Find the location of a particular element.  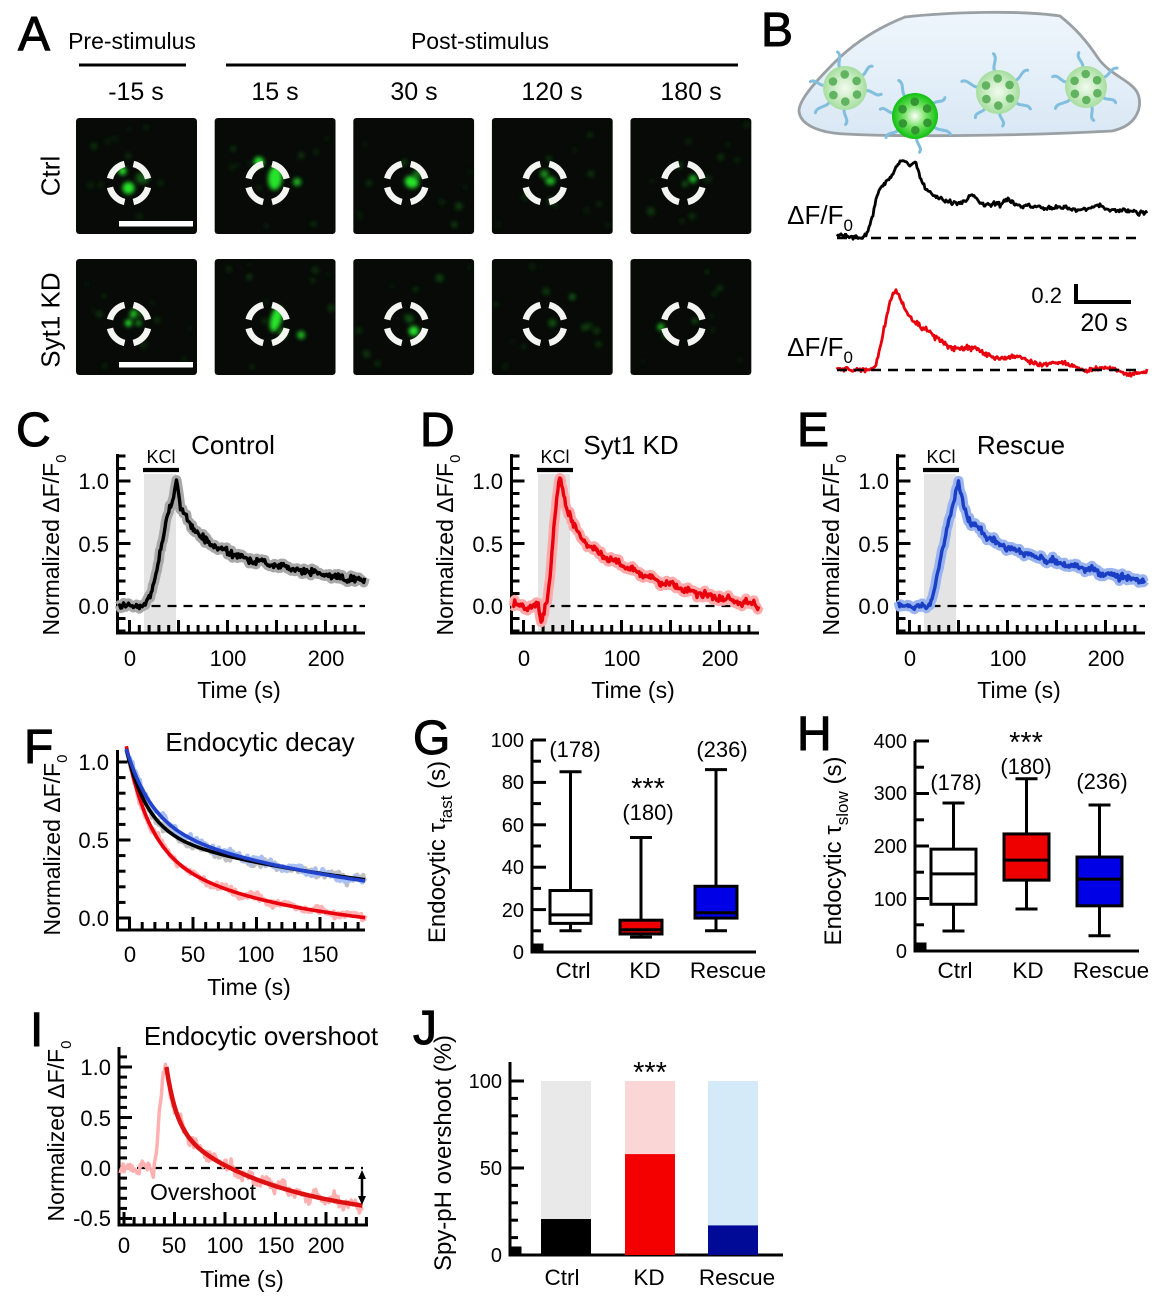

svg-text: 400 is located at coordinates (890, 742).